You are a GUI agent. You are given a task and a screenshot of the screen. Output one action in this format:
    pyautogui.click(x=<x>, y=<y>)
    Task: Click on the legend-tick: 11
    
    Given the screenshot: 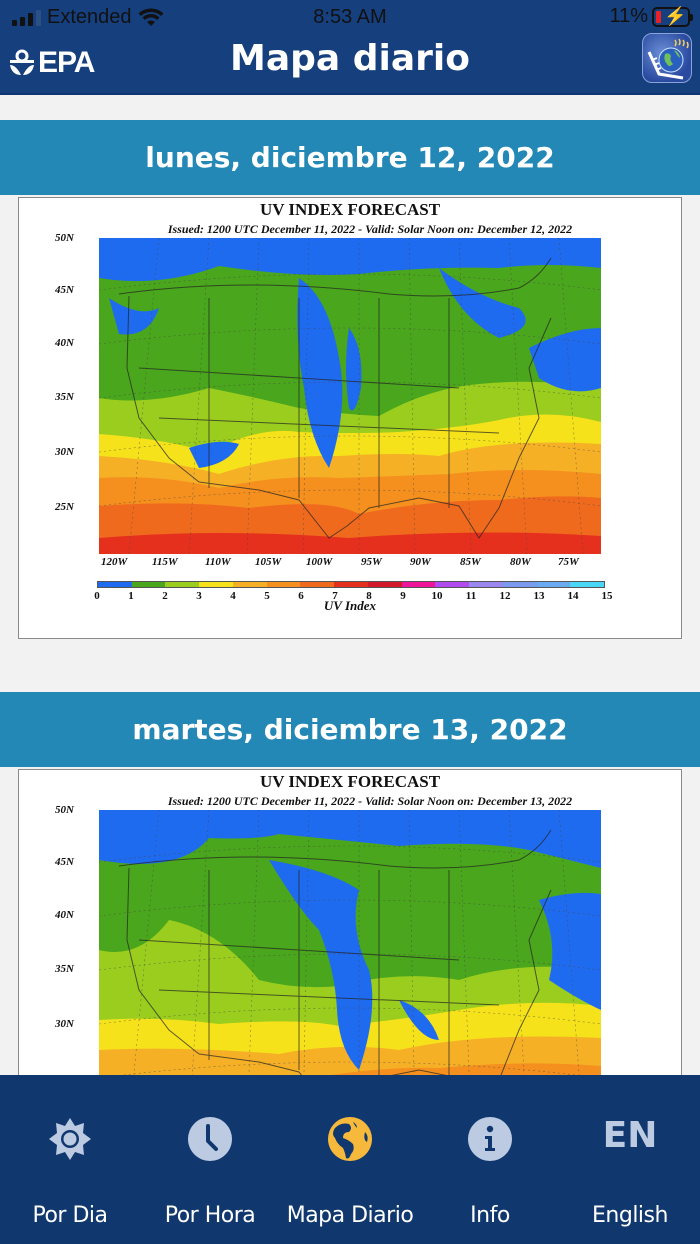 What is the action you would take?
    pyautogui.click(x=471, y=596)
    